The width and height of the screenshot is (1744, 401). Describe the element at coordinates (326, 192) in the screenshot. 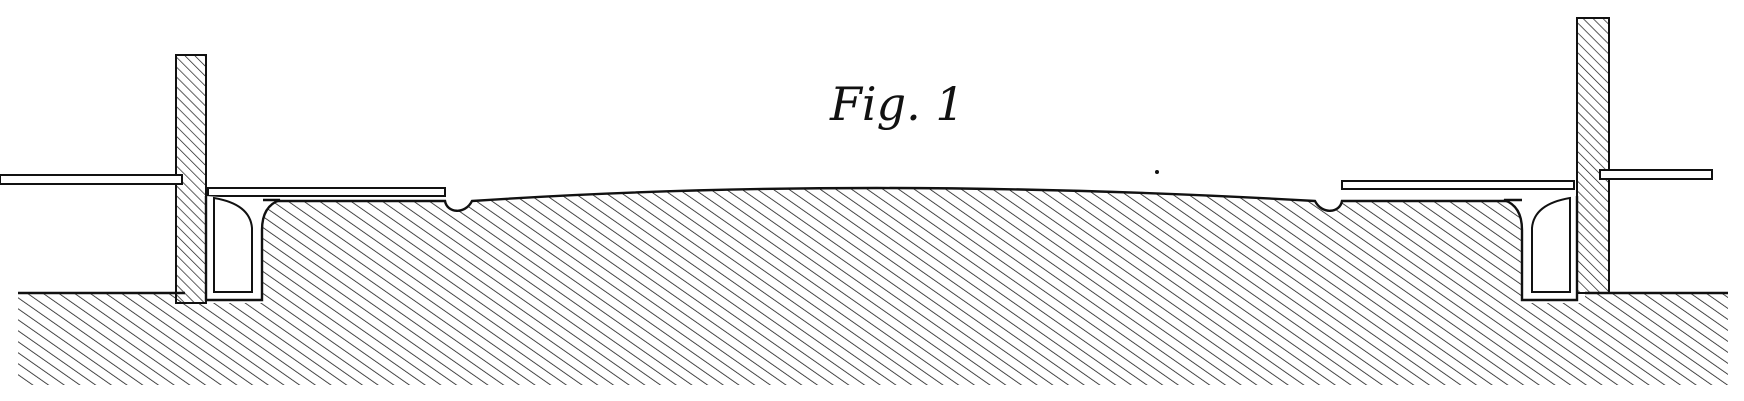

I see `left-deck-plate` at that location.